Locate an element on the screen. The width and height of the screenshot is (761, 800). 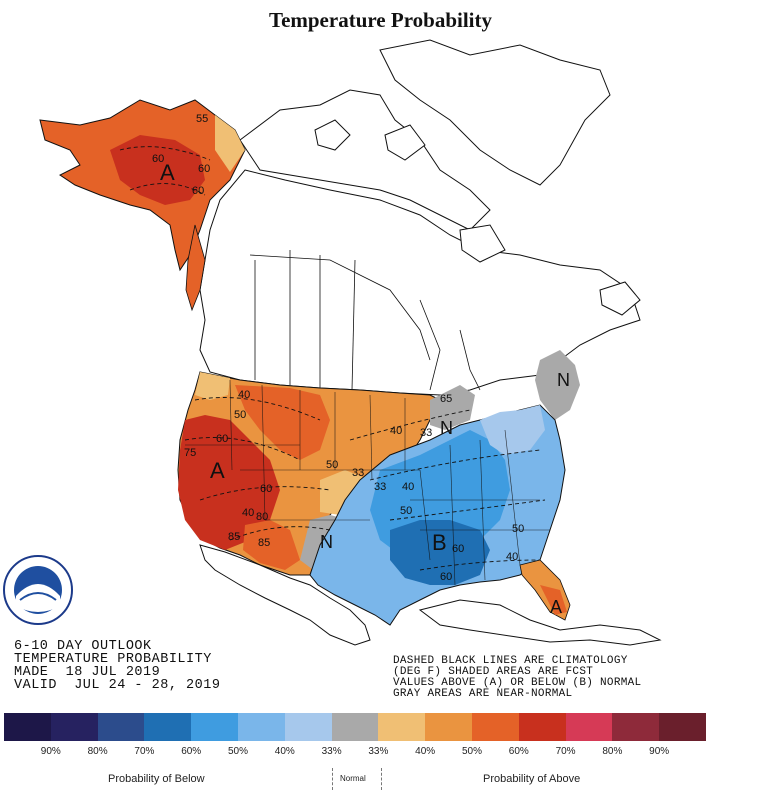
outlook-line: 6-10 DAY OUTLOOK is located at coordinates (83, 646).